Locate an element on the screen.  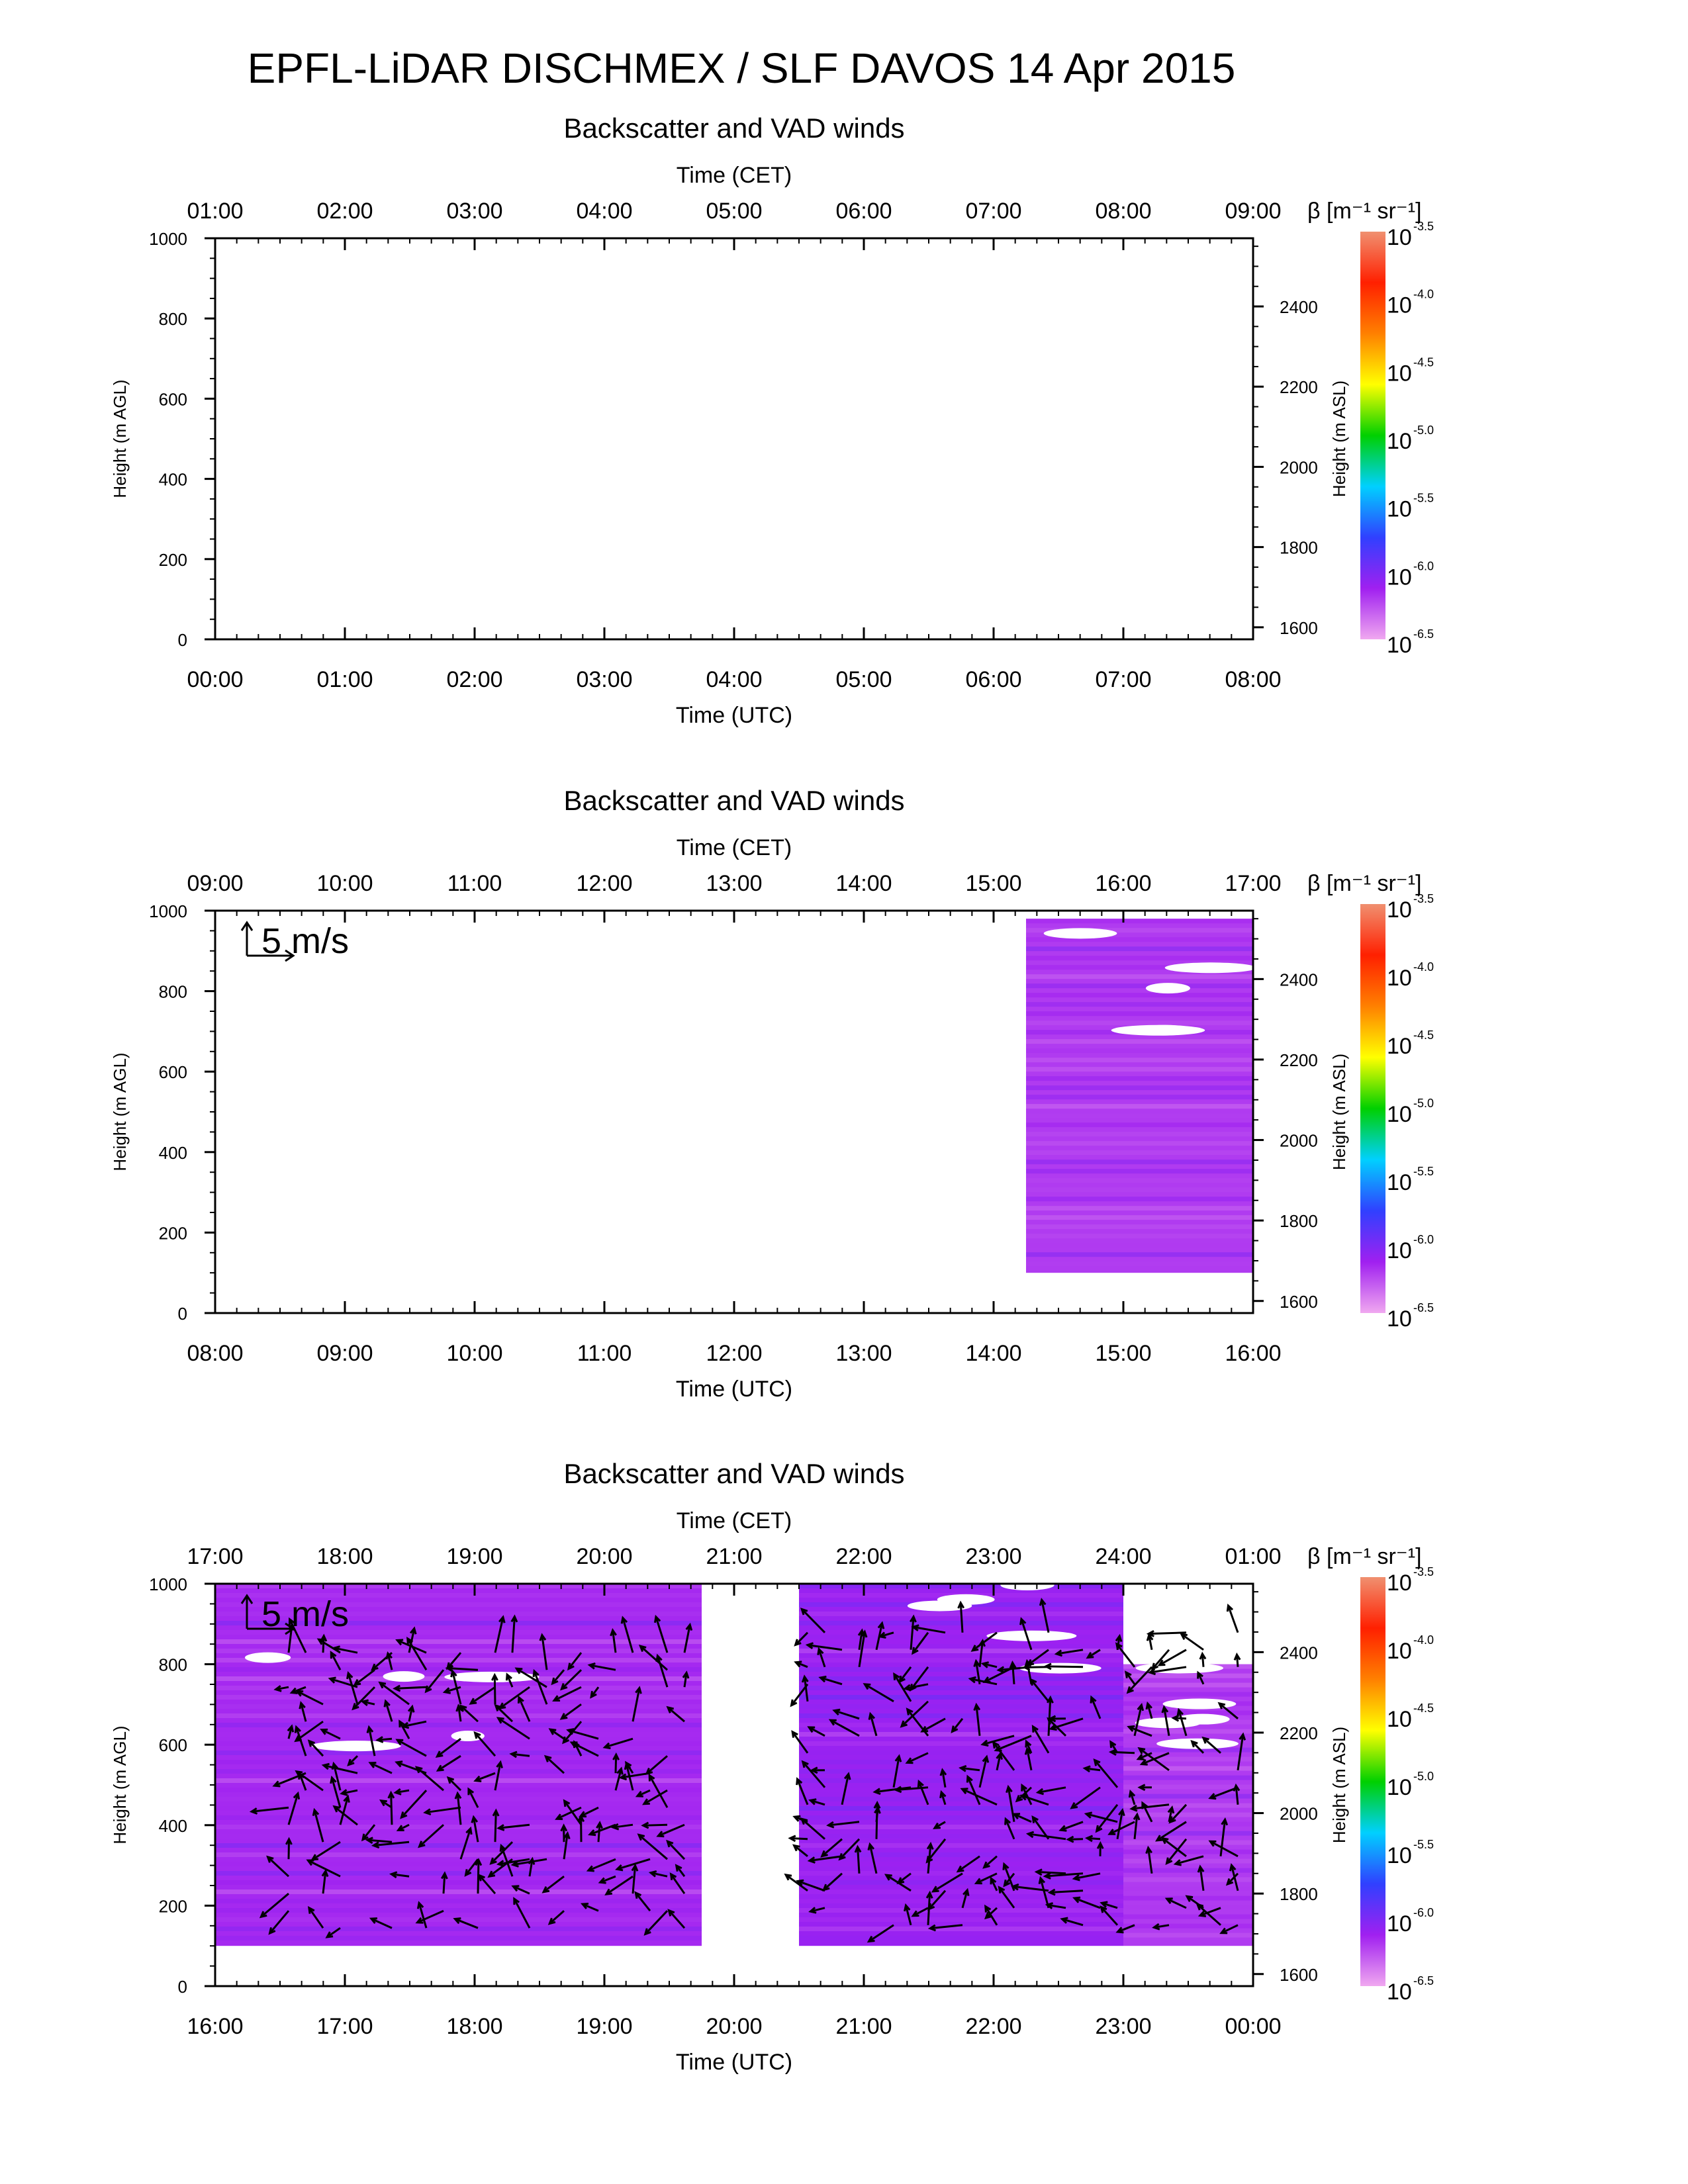
x-tick-label: 20:00 is located at coordinates (734, 2026).